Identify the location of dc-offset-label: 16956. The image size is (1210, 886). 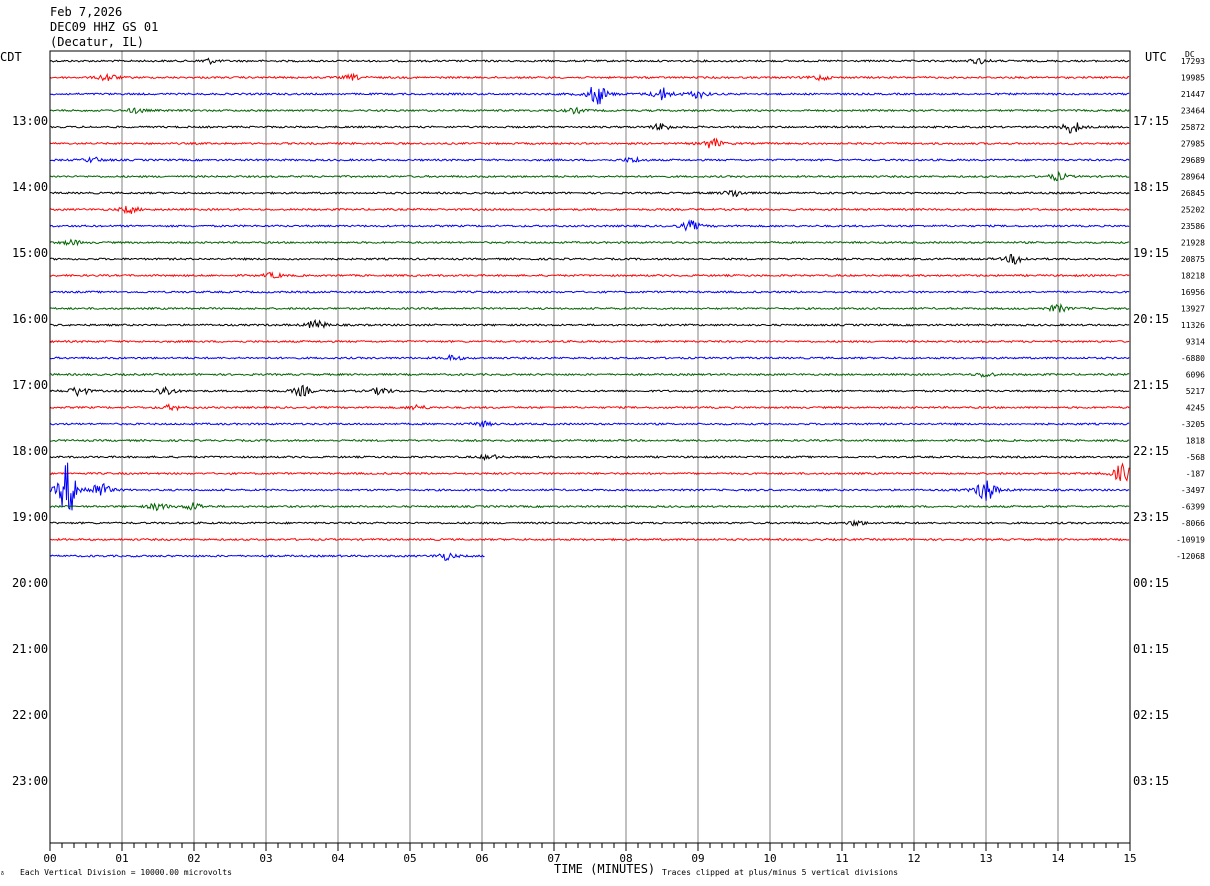
(1193, 292).